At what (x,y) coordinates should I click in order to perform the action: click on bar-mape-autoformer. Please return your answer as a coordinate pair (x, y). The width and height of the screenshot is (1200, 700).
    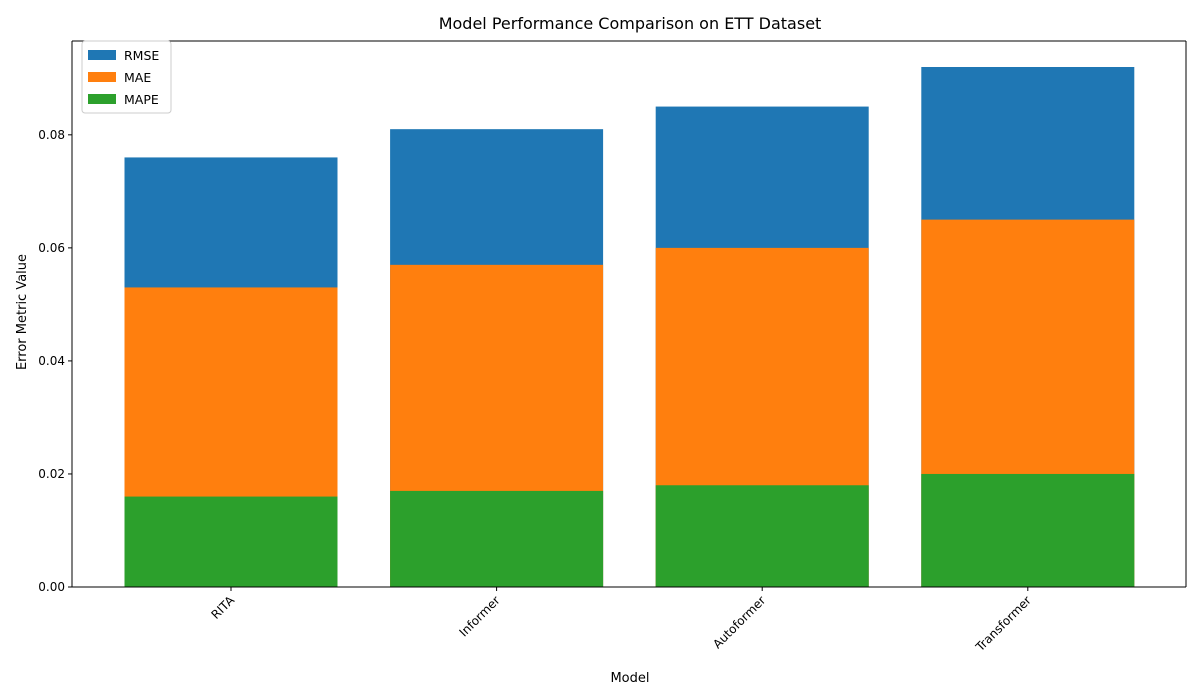
    Looking at the image, I should click on (762, 536).